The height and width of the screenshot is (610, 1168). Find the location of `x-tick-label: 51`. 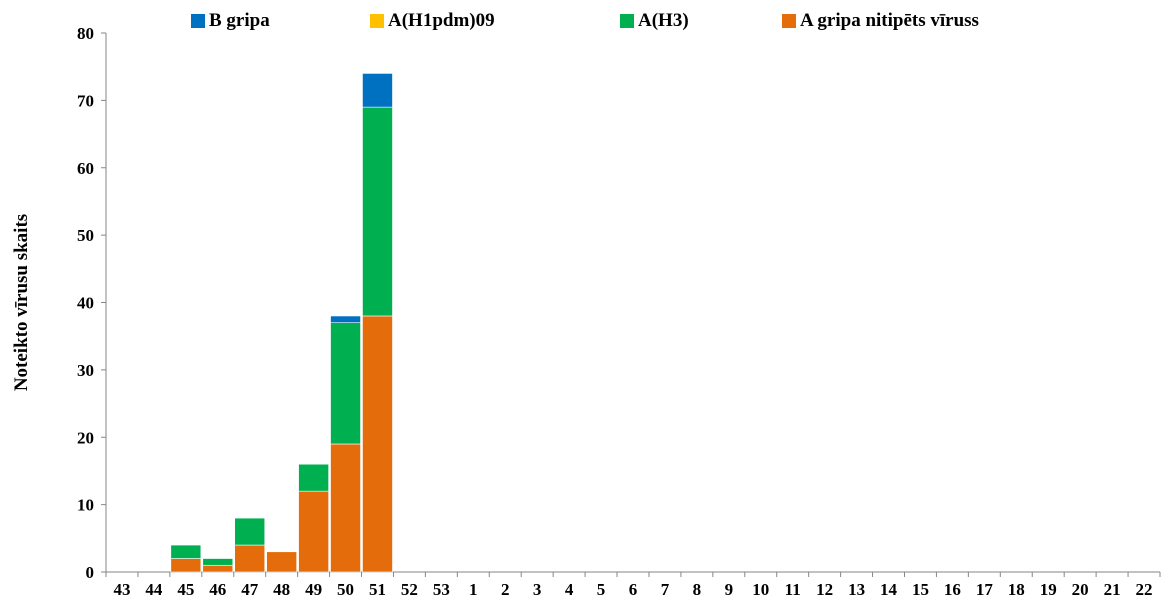

x-tick-label: 51 is located at coordinates (377, 589).